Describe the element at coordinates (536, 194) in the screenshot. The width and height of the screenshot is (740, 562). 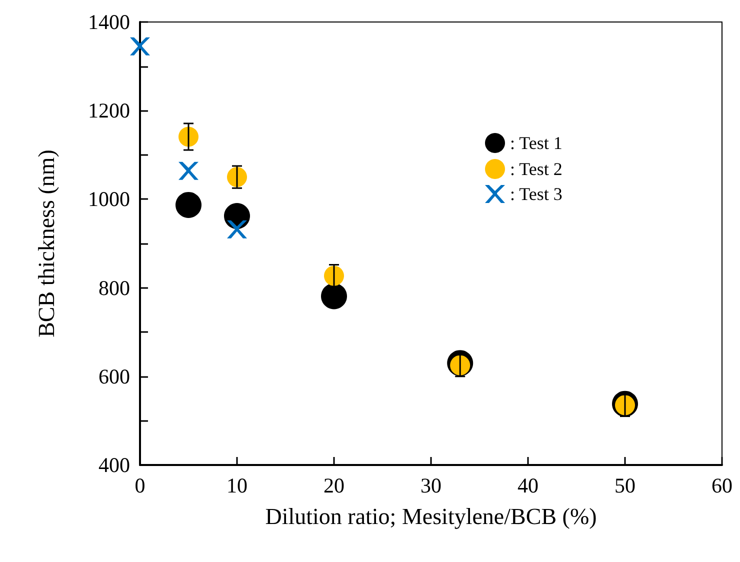
I see `legend-label: : Test 3` at that location.